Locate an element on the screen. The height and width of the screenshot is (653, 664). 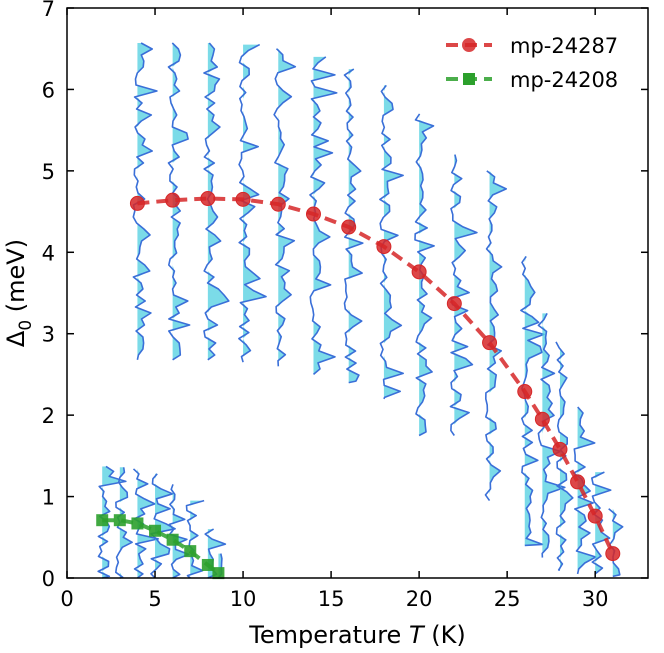
x-tick-label-0: 0 is located at coordinates (66, 599).